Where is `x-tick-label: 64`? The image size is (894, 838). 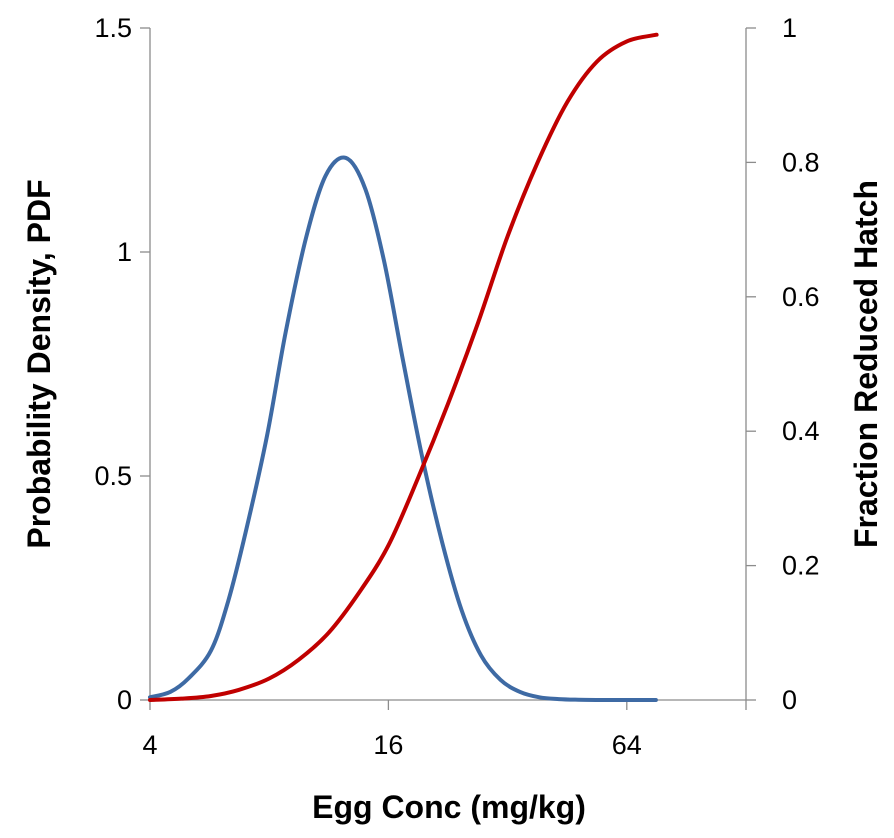 x-tick-label: 64 is located at coordinates (627, 745).